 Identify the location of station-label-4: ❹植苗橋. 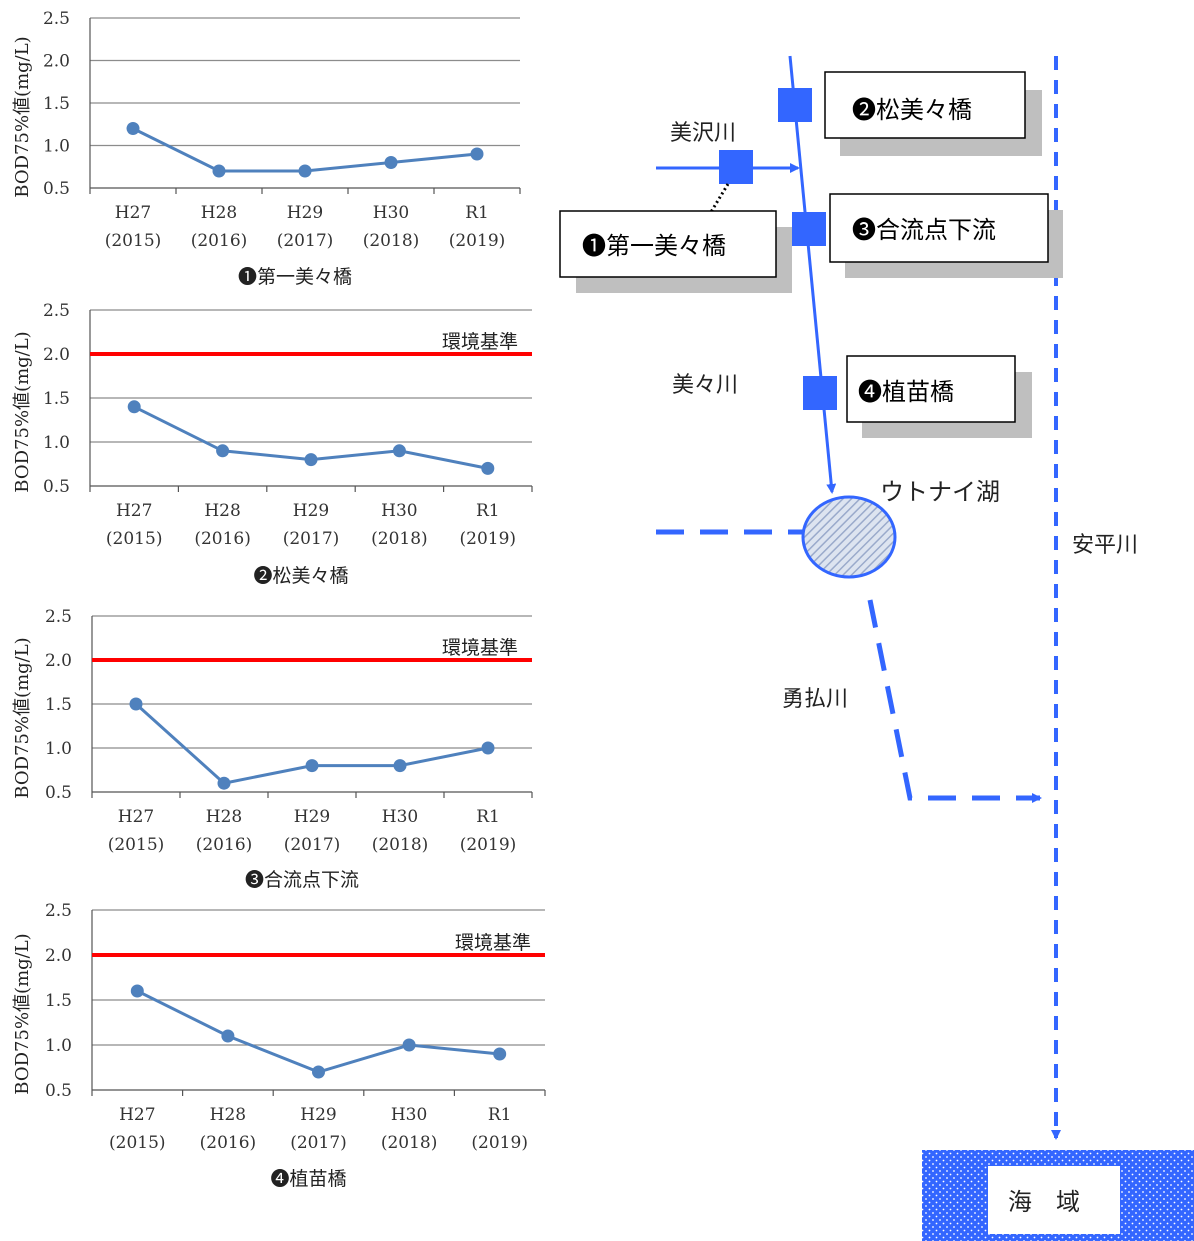
(939, 396).